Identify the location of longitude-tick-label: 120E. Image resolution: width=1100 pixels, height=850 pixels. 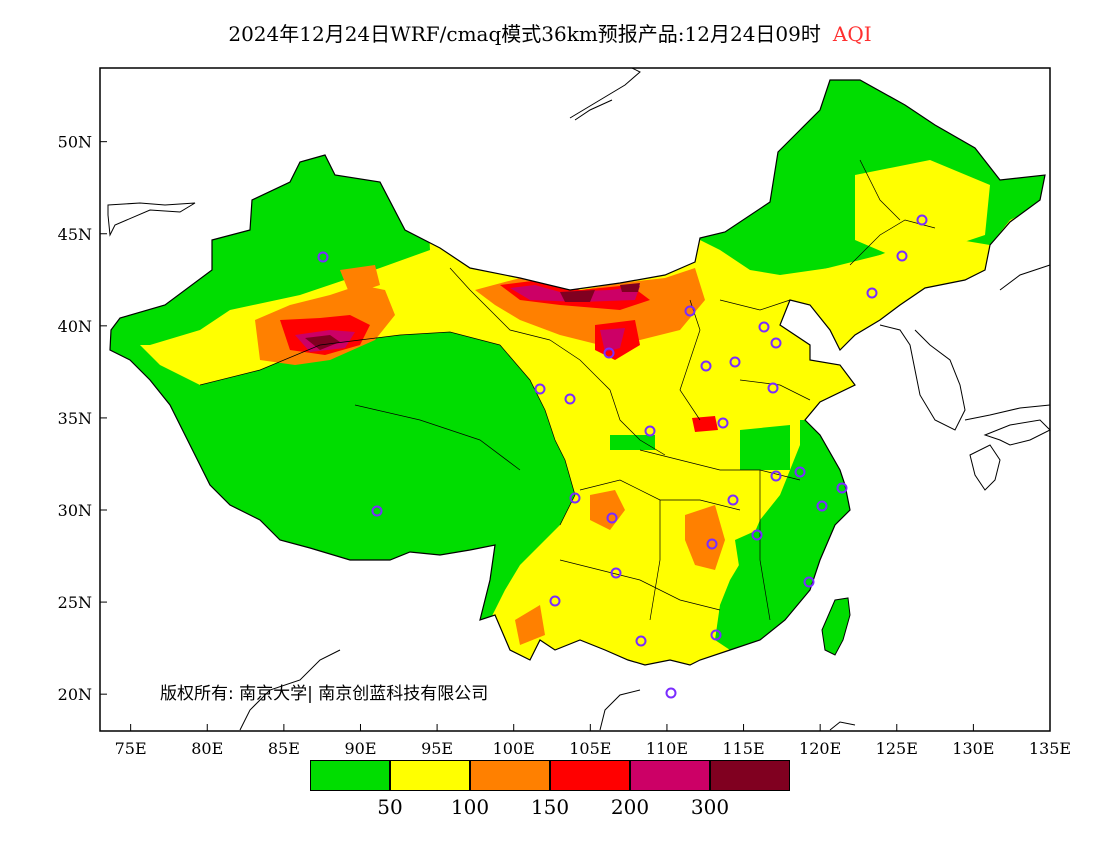
(820, 748).